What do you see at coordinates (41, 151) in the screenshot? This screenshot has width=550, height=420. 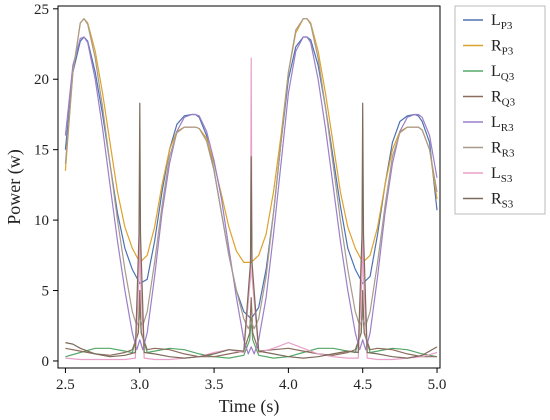 I see `y-tick-label: 15` at bounding box center [41, 151].